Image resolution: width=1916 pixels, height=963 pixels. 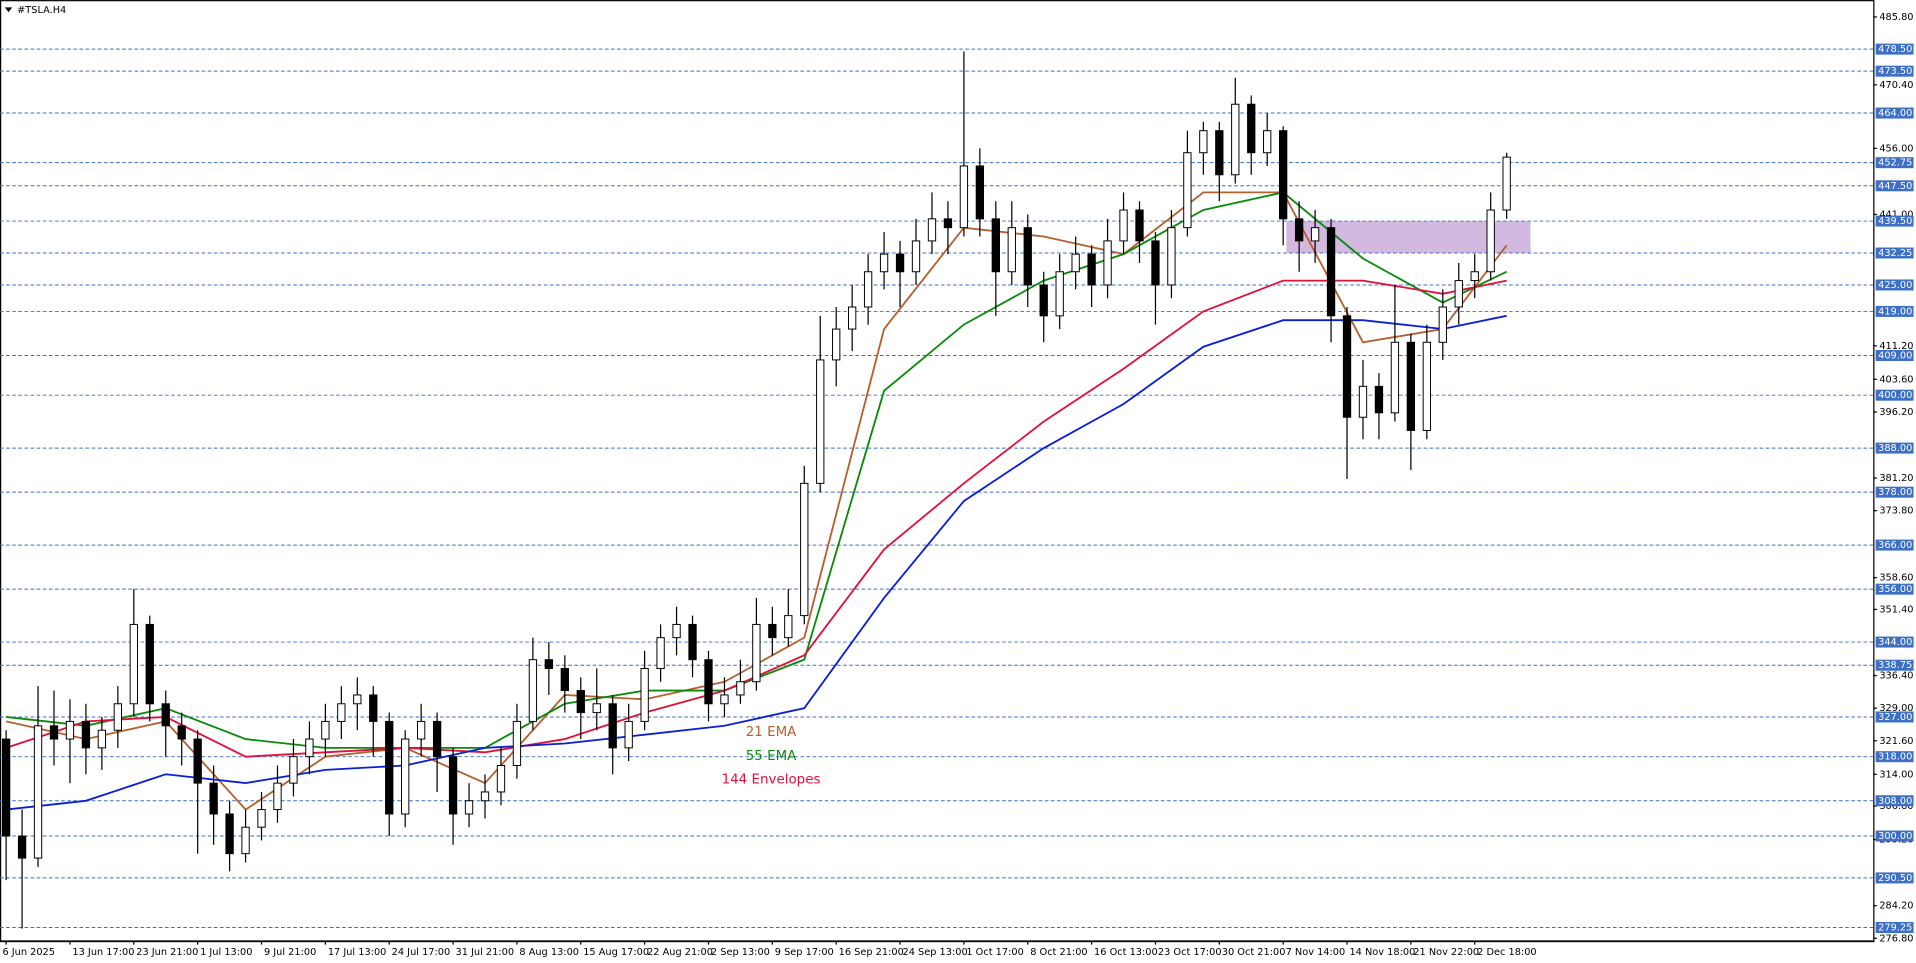 What do you see at coordinates (1896, 412) in the screenshot?
I see `y-tick-label: 396.20` at bounding box center [1896, 412].